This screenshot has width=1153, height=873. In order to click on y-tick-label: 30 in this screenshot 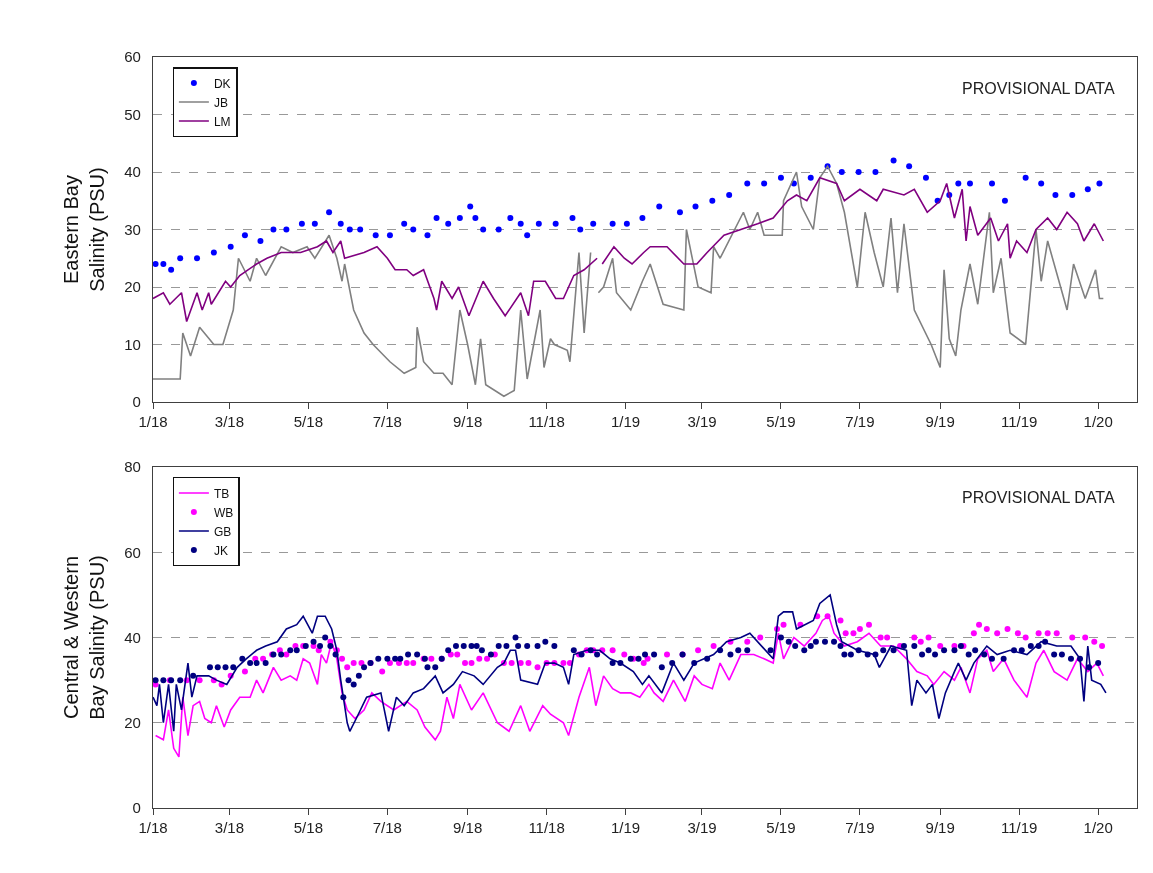, I will do `click(132, 229)`.